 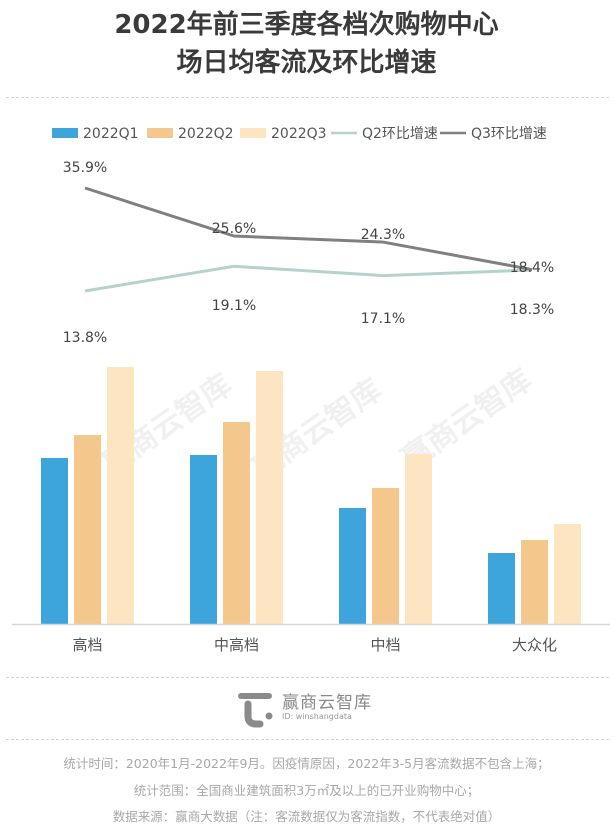 I want to click on legend-item-2022Q3: 2022Q3, so click(x=283, y=134).